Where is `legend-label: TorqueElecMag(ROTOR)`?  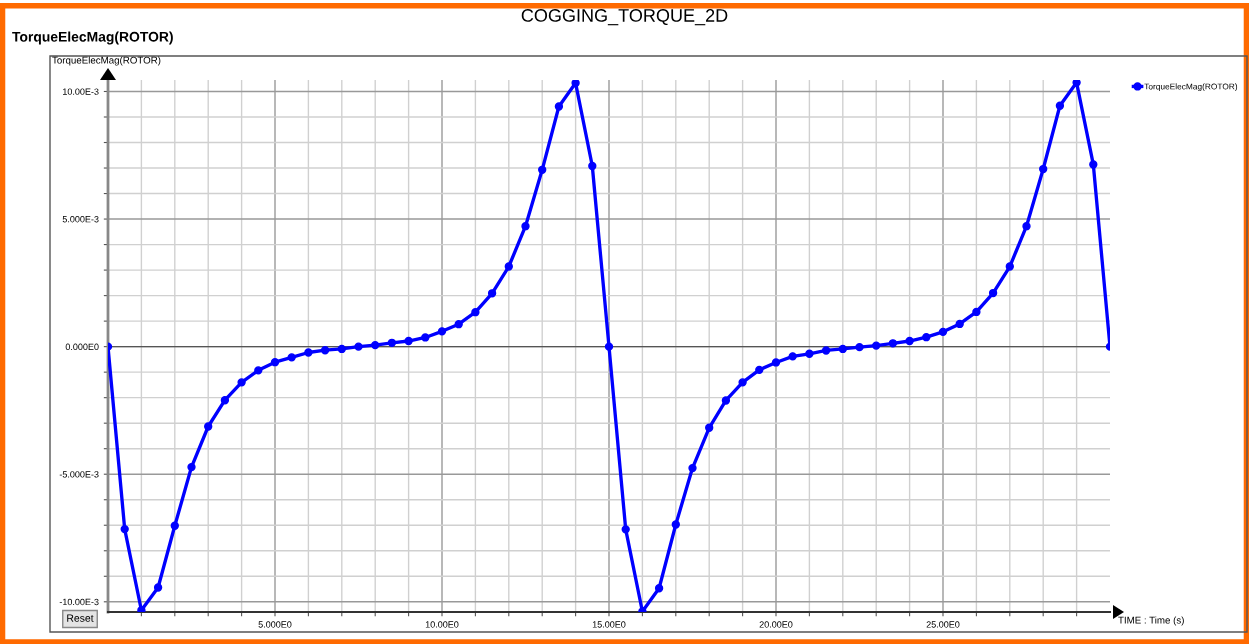
legend-label: TorqueElecMag(ROTOR) is located at coordinates (1191, 87).